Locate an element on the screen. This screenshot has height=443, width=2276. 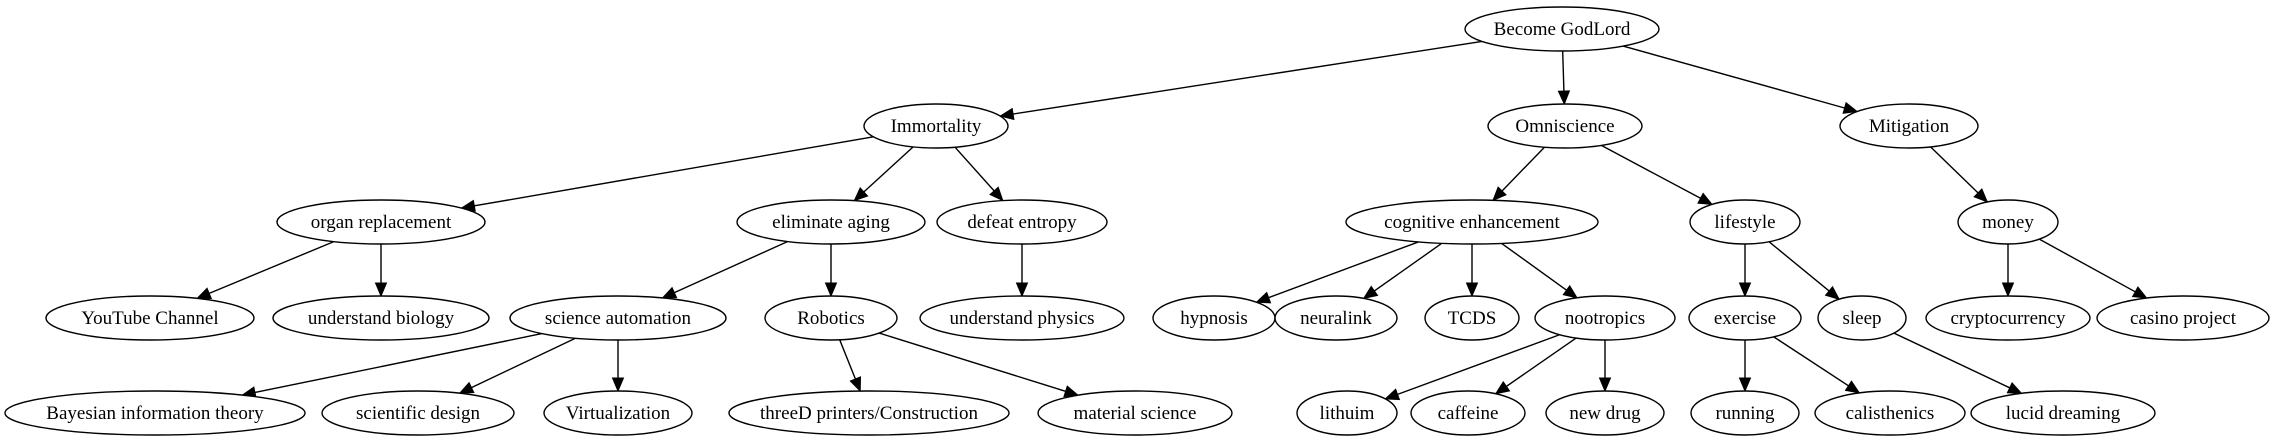
node-mitigation: Mitigation is located at coordinates (1909, 126).